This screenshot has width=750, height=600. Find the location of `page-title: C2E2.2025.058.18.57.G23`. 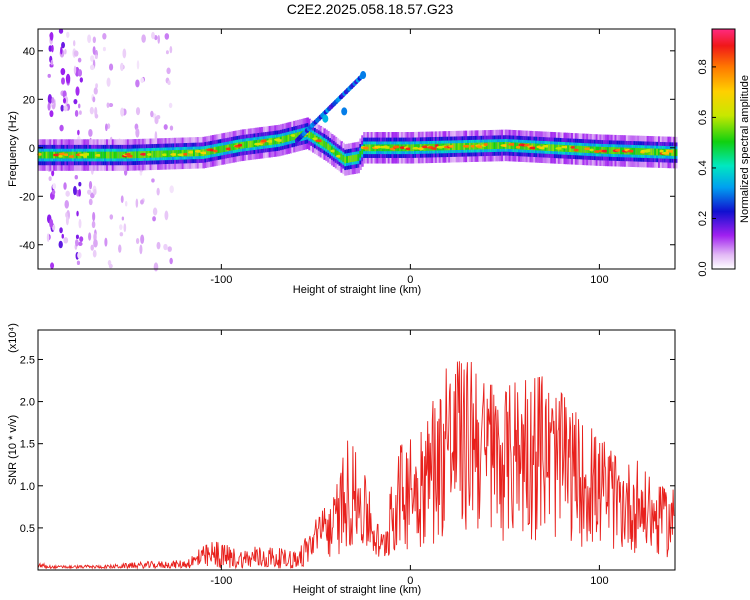

page-title: C2E2.2025.058.18.57.G23 is located at coordinates (370, 9).